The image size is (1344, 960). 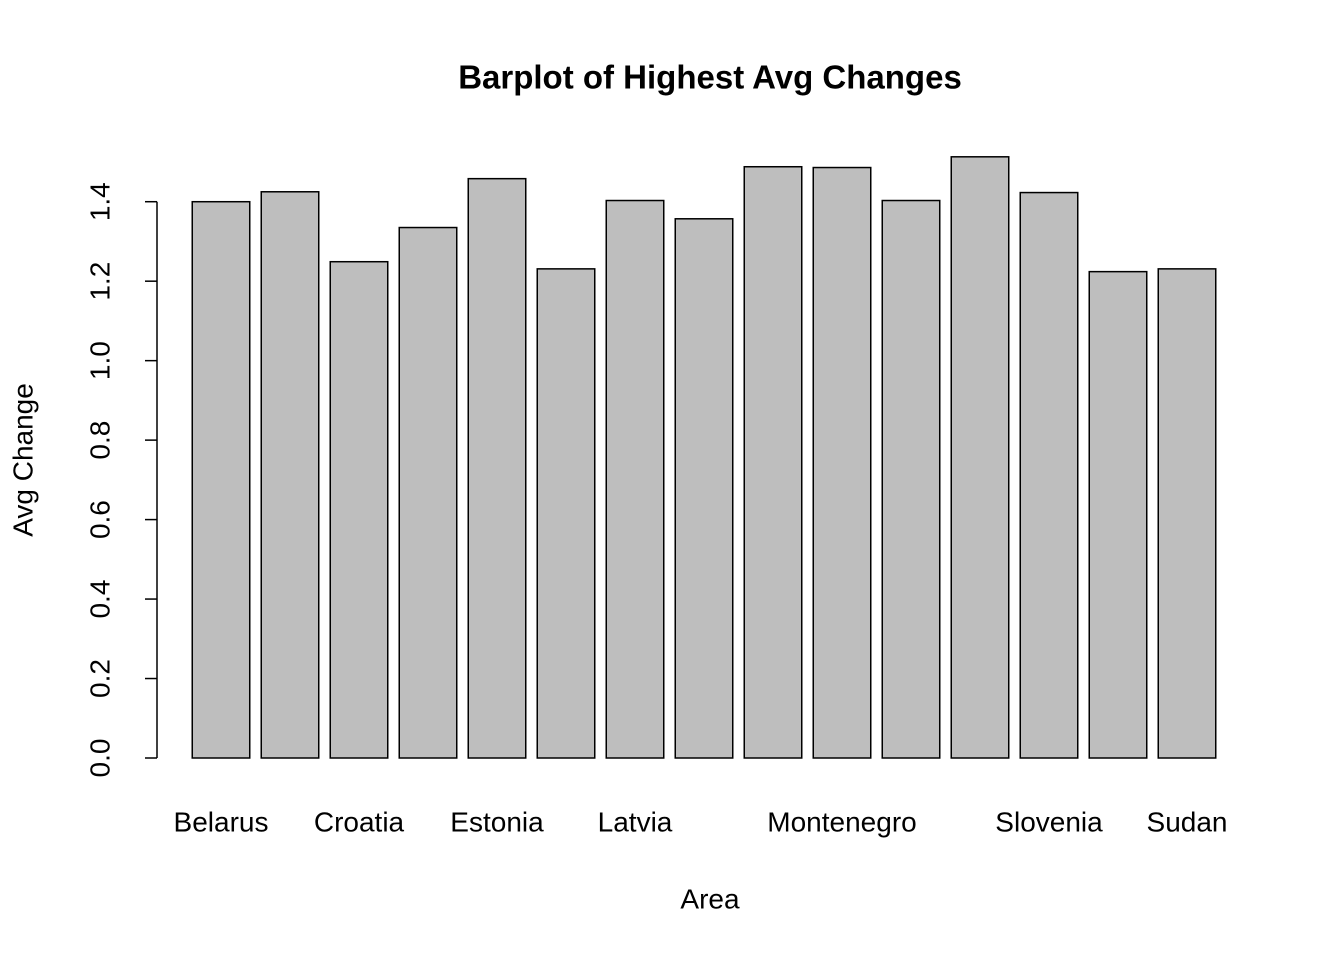 What do you see at coordinates (1049, 821) in the screenshot?
I see `x-tick-label: Slovenia` at bounding box center [1049, 821].